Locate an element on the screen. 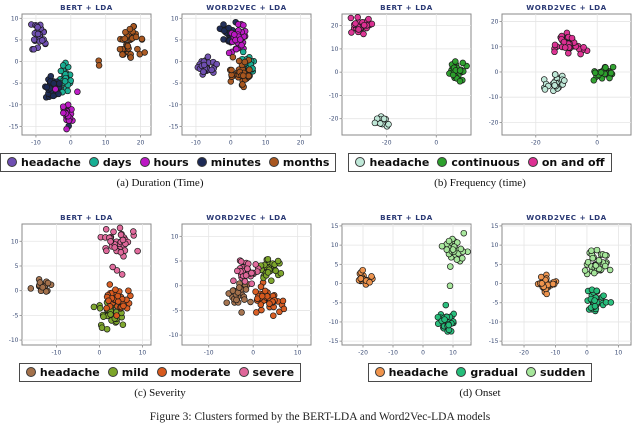 The image size is (640, 423). legend-item-gradual: gradual is located at coordinates (487, 372).